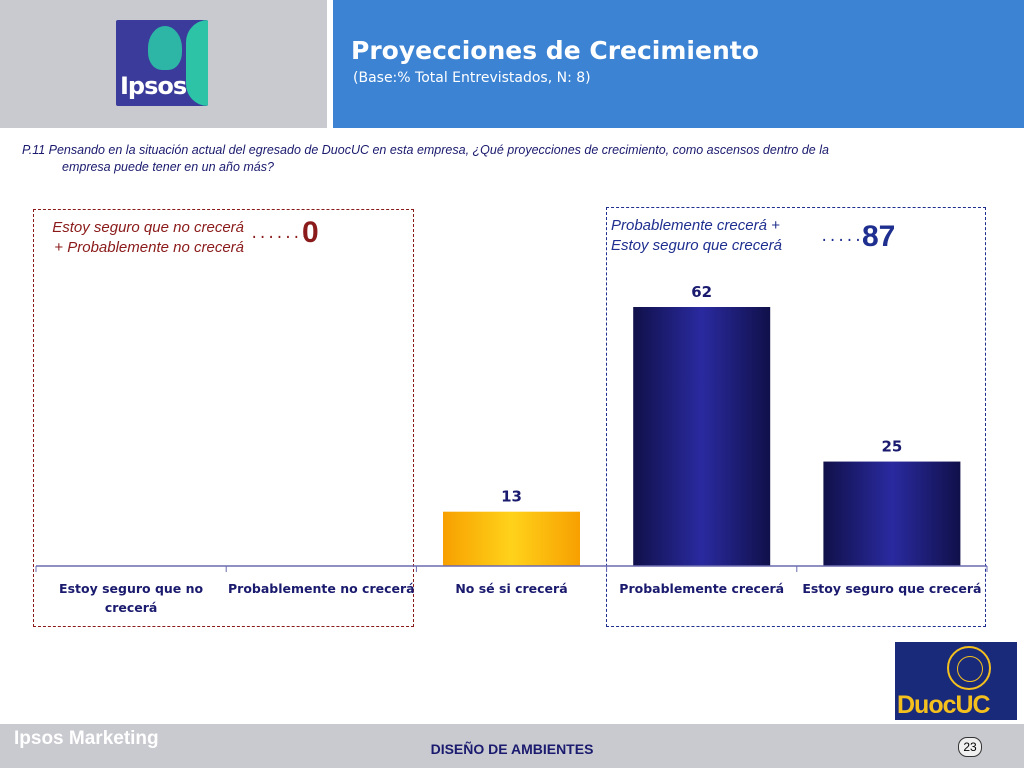 This screenshot has width=1024, height=768. I want to click on footer-bar, so click(512, 746).